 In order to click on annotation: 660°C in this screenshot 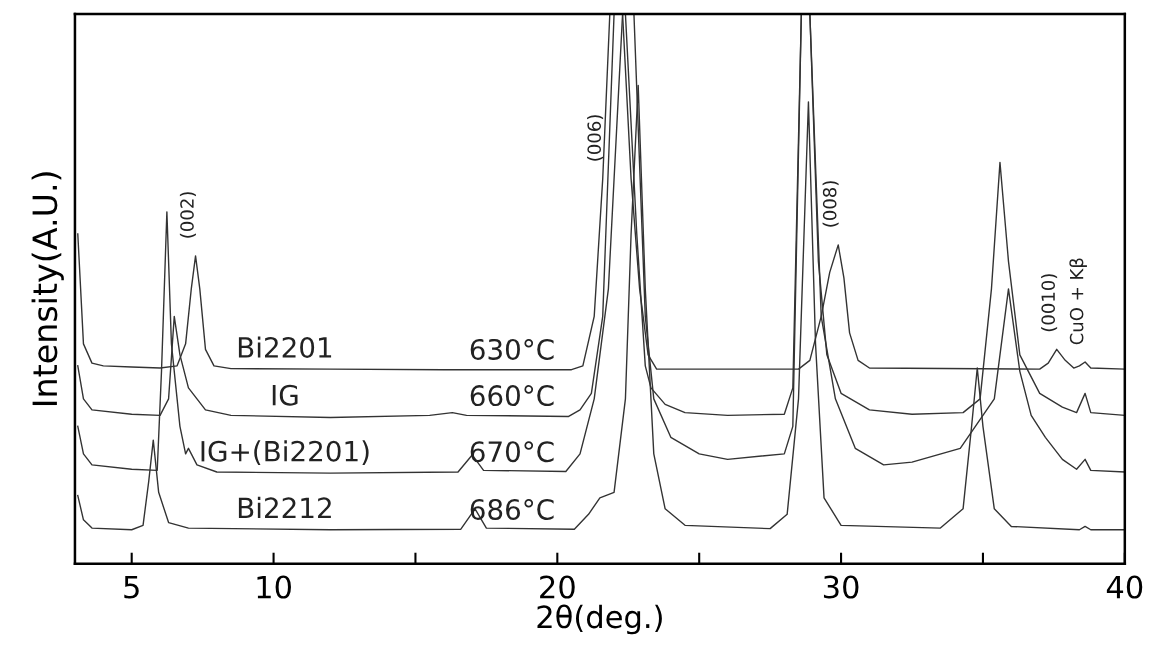, I will do `click(512, 396)`.